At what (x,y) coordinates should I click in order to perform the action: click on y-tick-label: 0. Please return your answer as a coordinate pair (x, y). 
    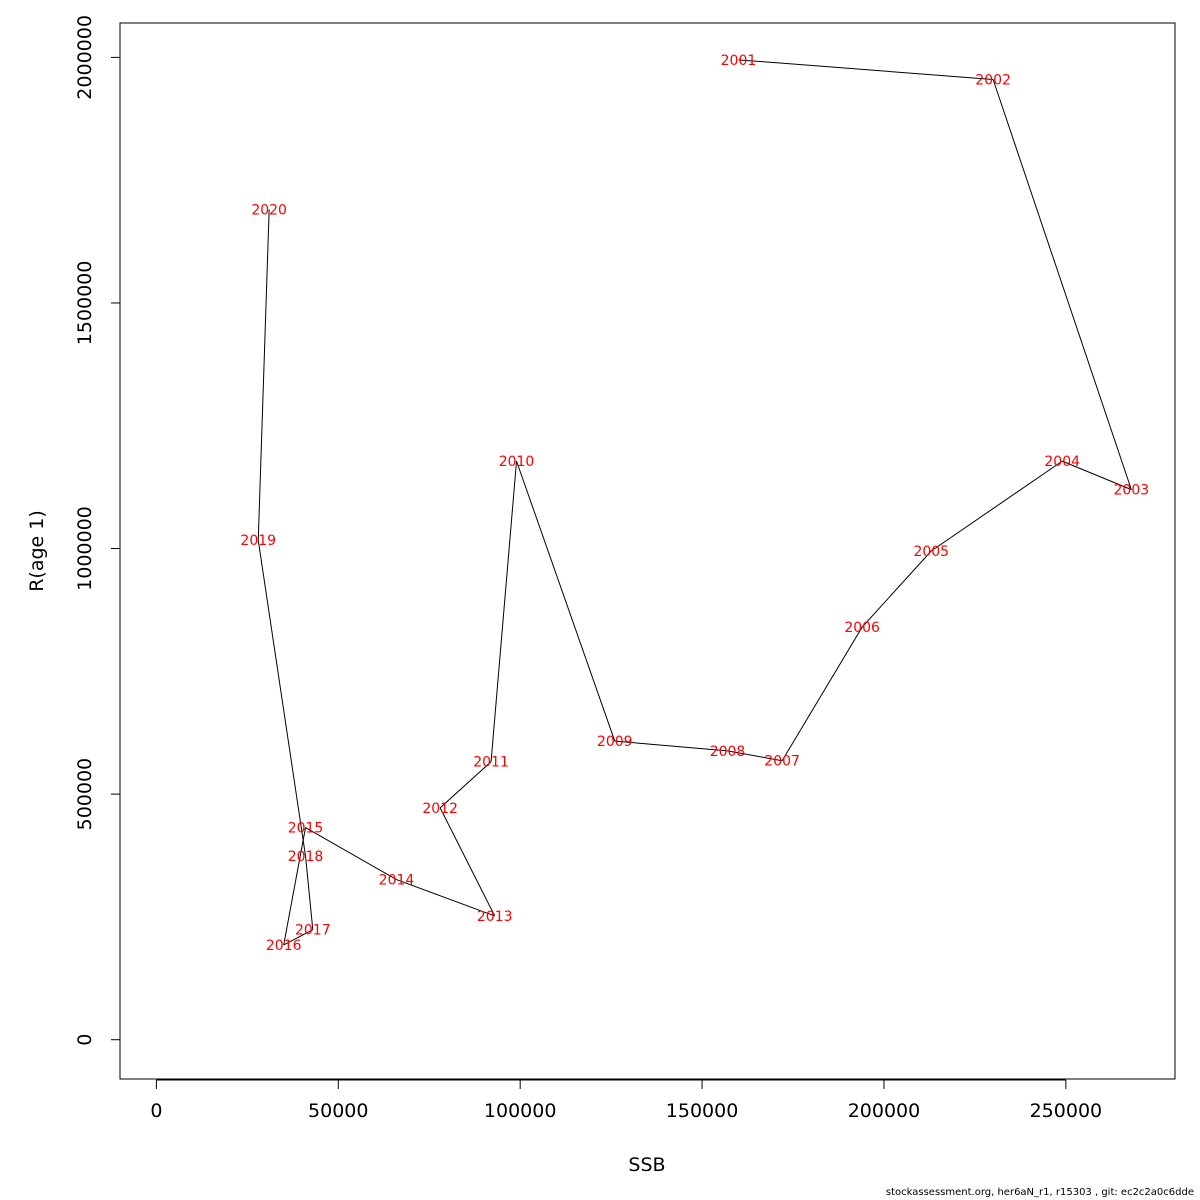
    Looking at the image, I should click on (85, 1040).